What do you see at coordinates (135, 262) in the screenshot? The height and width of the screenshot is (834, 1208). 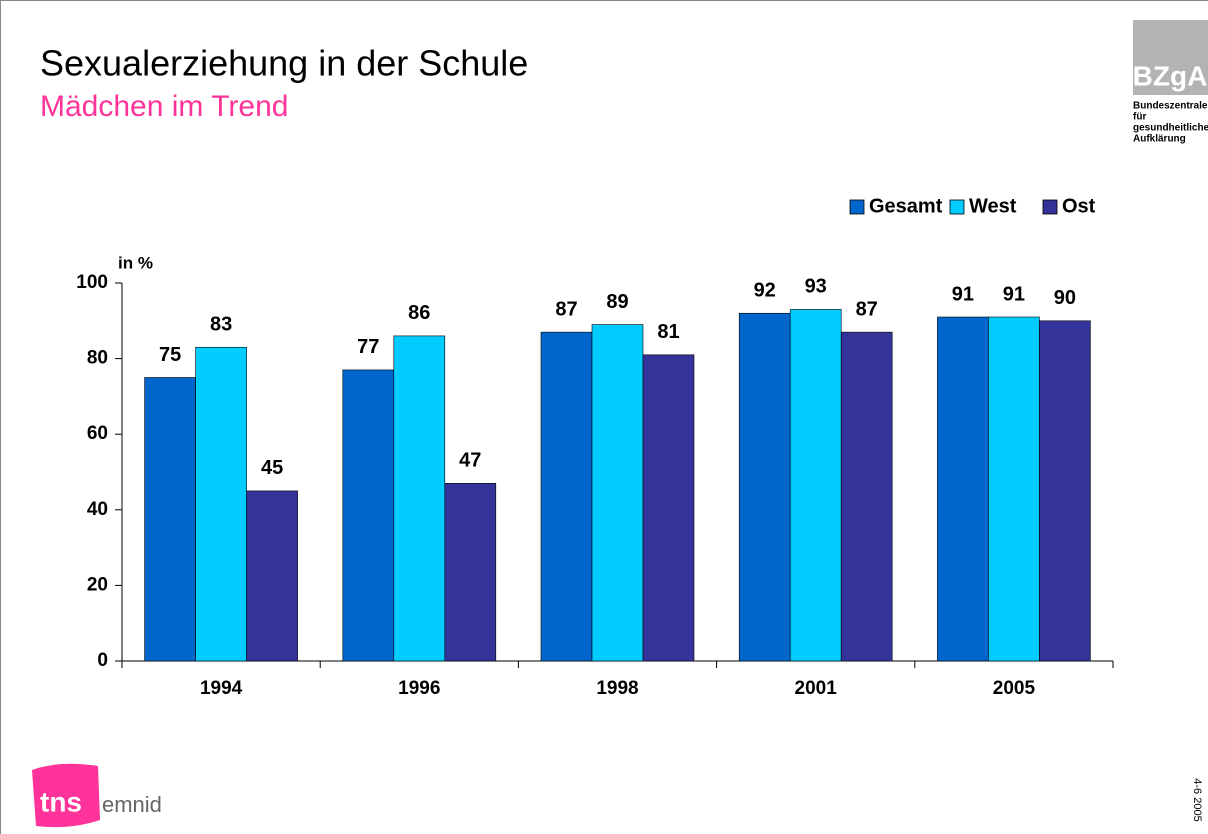 I see `y-axis-label: in %` at bounding box center [135, 262].